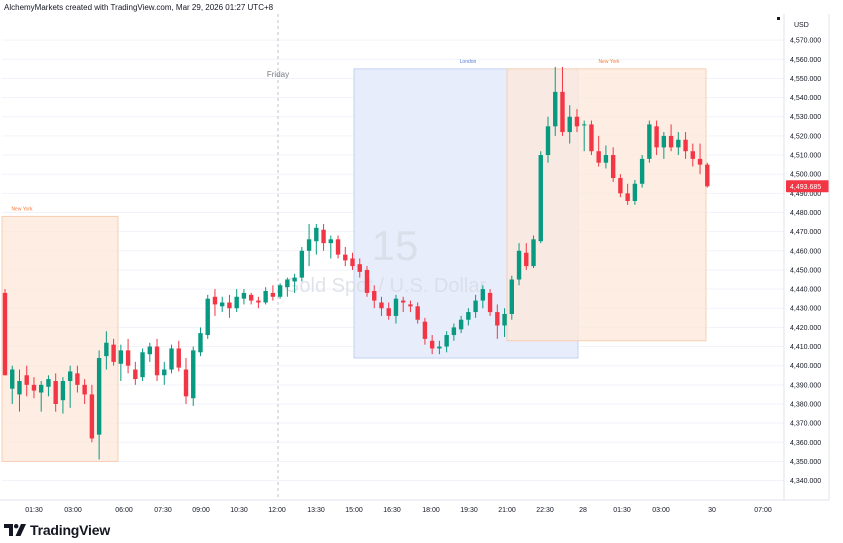 This screenshot has width=843, height=543. Describe the element at coordinates (545, 510) in the screenshot. I see `time-tick-label: 22:30` at that location.